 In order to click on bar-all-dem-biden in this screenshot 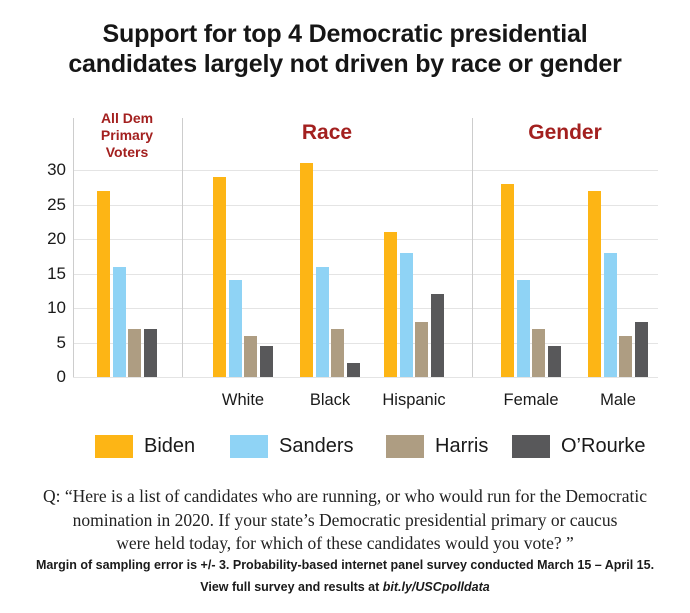, I will do `click(103, 284)`.